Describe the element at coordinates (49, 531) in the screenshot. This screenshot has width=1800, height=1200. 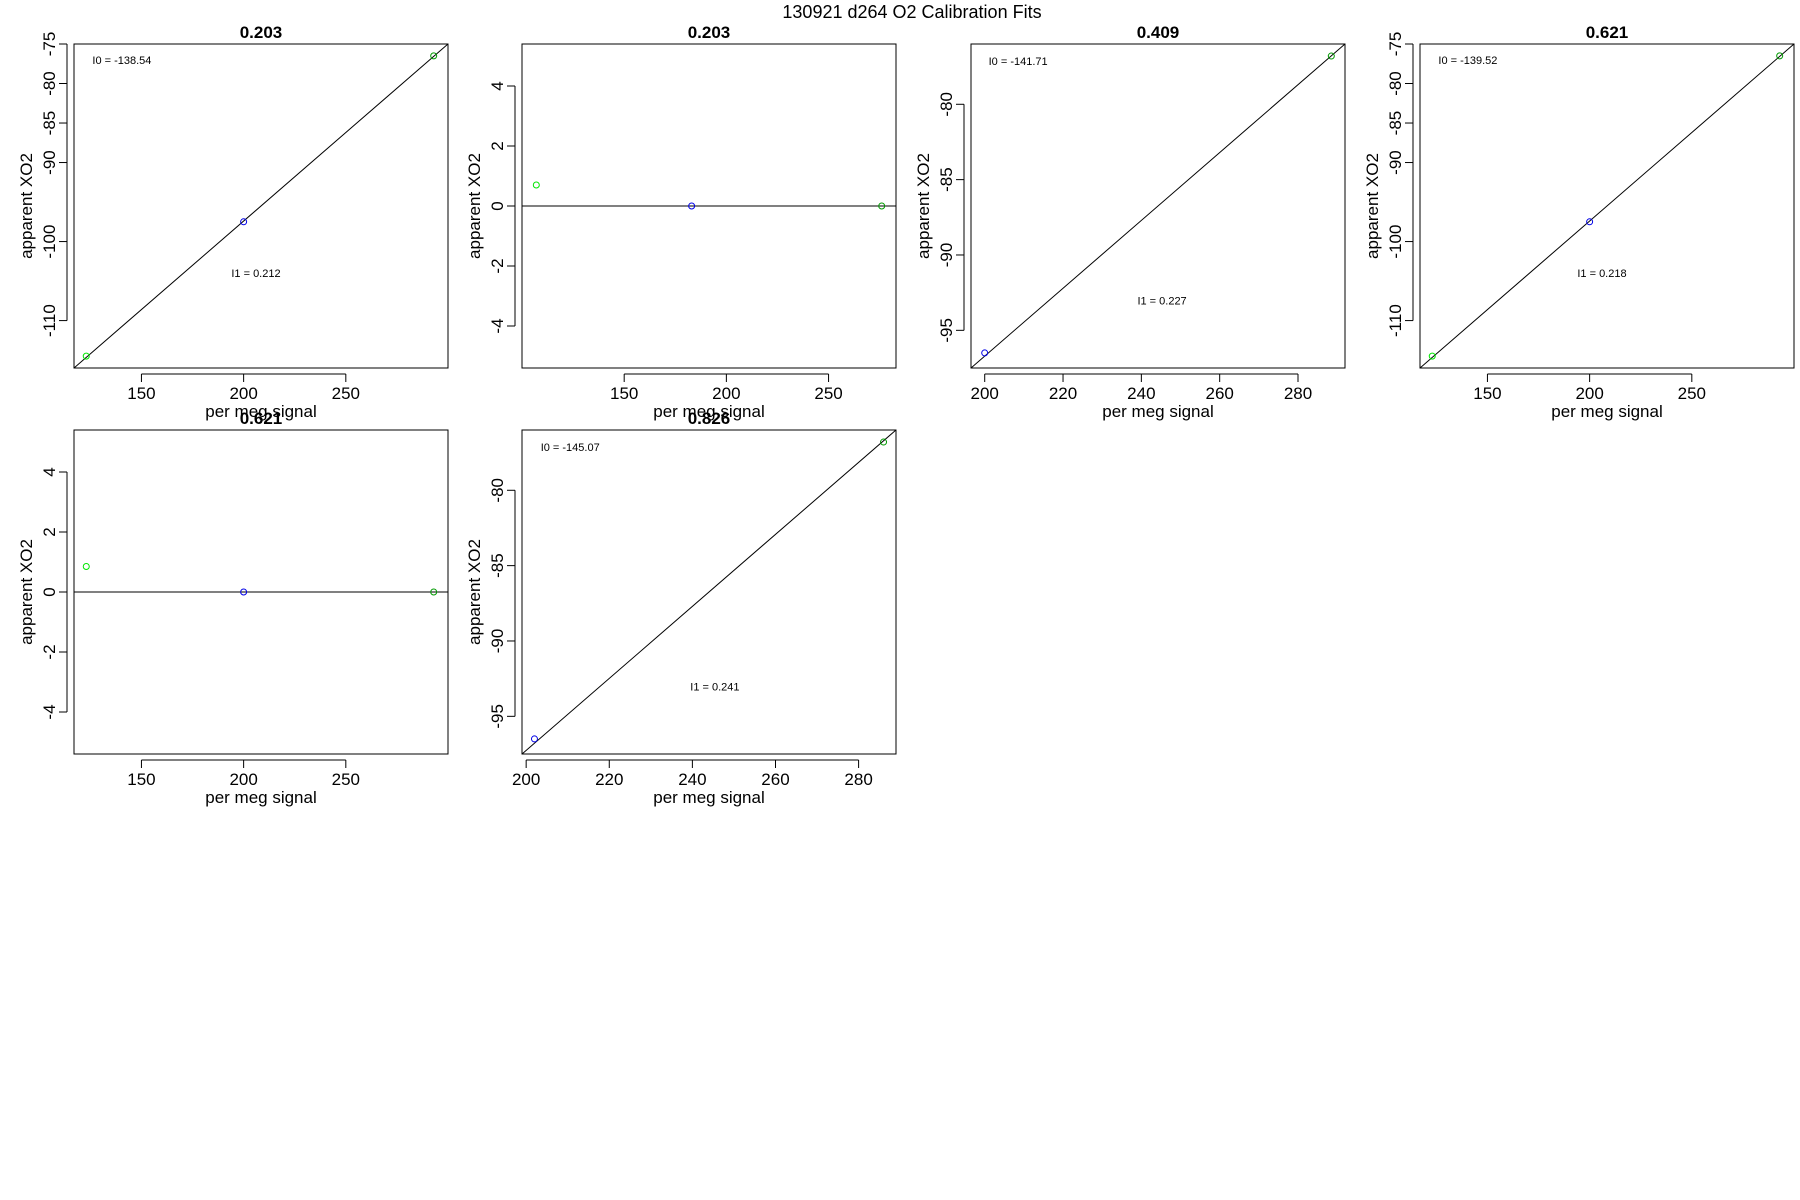
I see `y-tick-label: 2` at that location.